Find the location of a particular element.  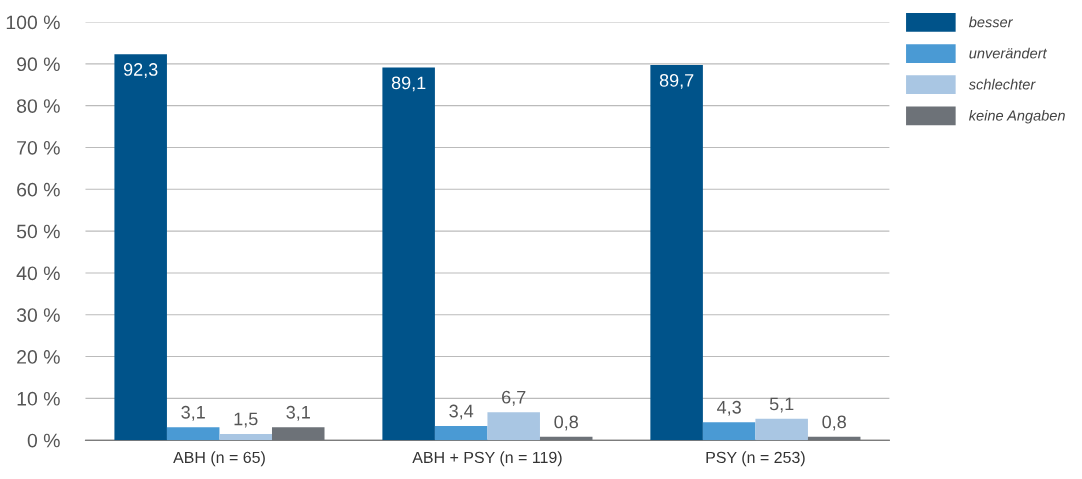

y-tick-label: 10 % is located at coordinates (38, 398).